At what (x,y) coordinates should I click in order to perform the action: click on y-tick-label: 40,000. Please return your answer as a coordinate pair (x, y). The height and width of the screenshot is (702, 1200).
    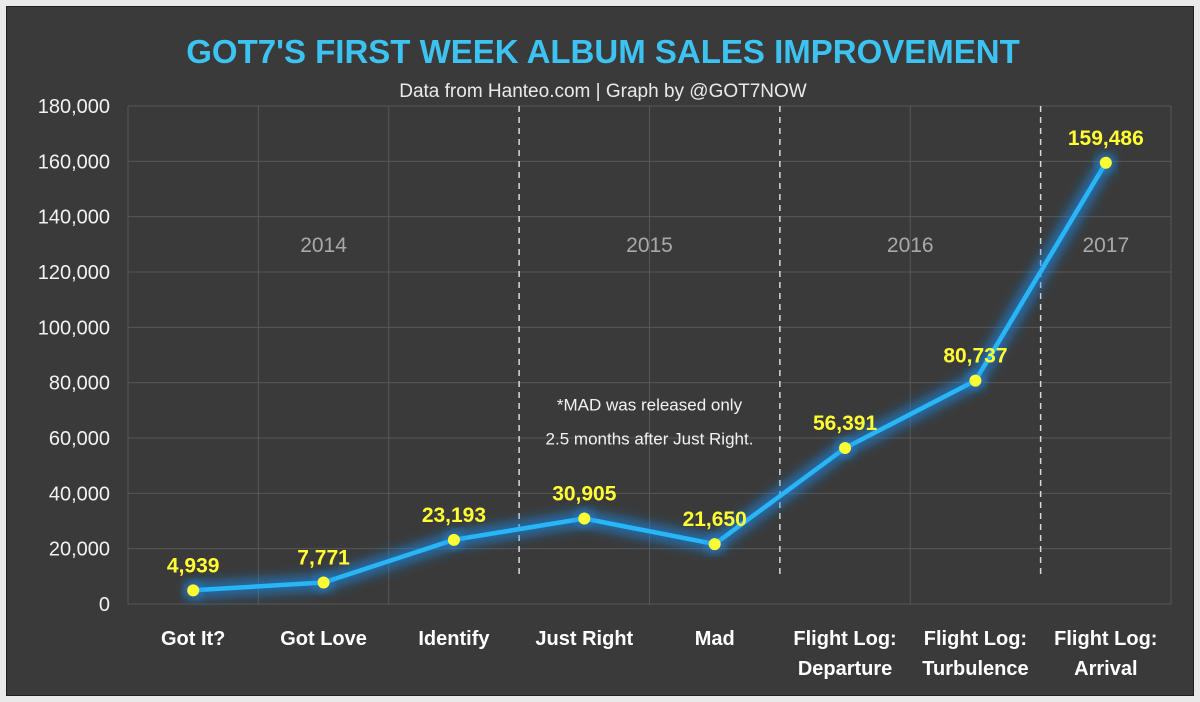
    Looking at the image, I should click on (79, 494).